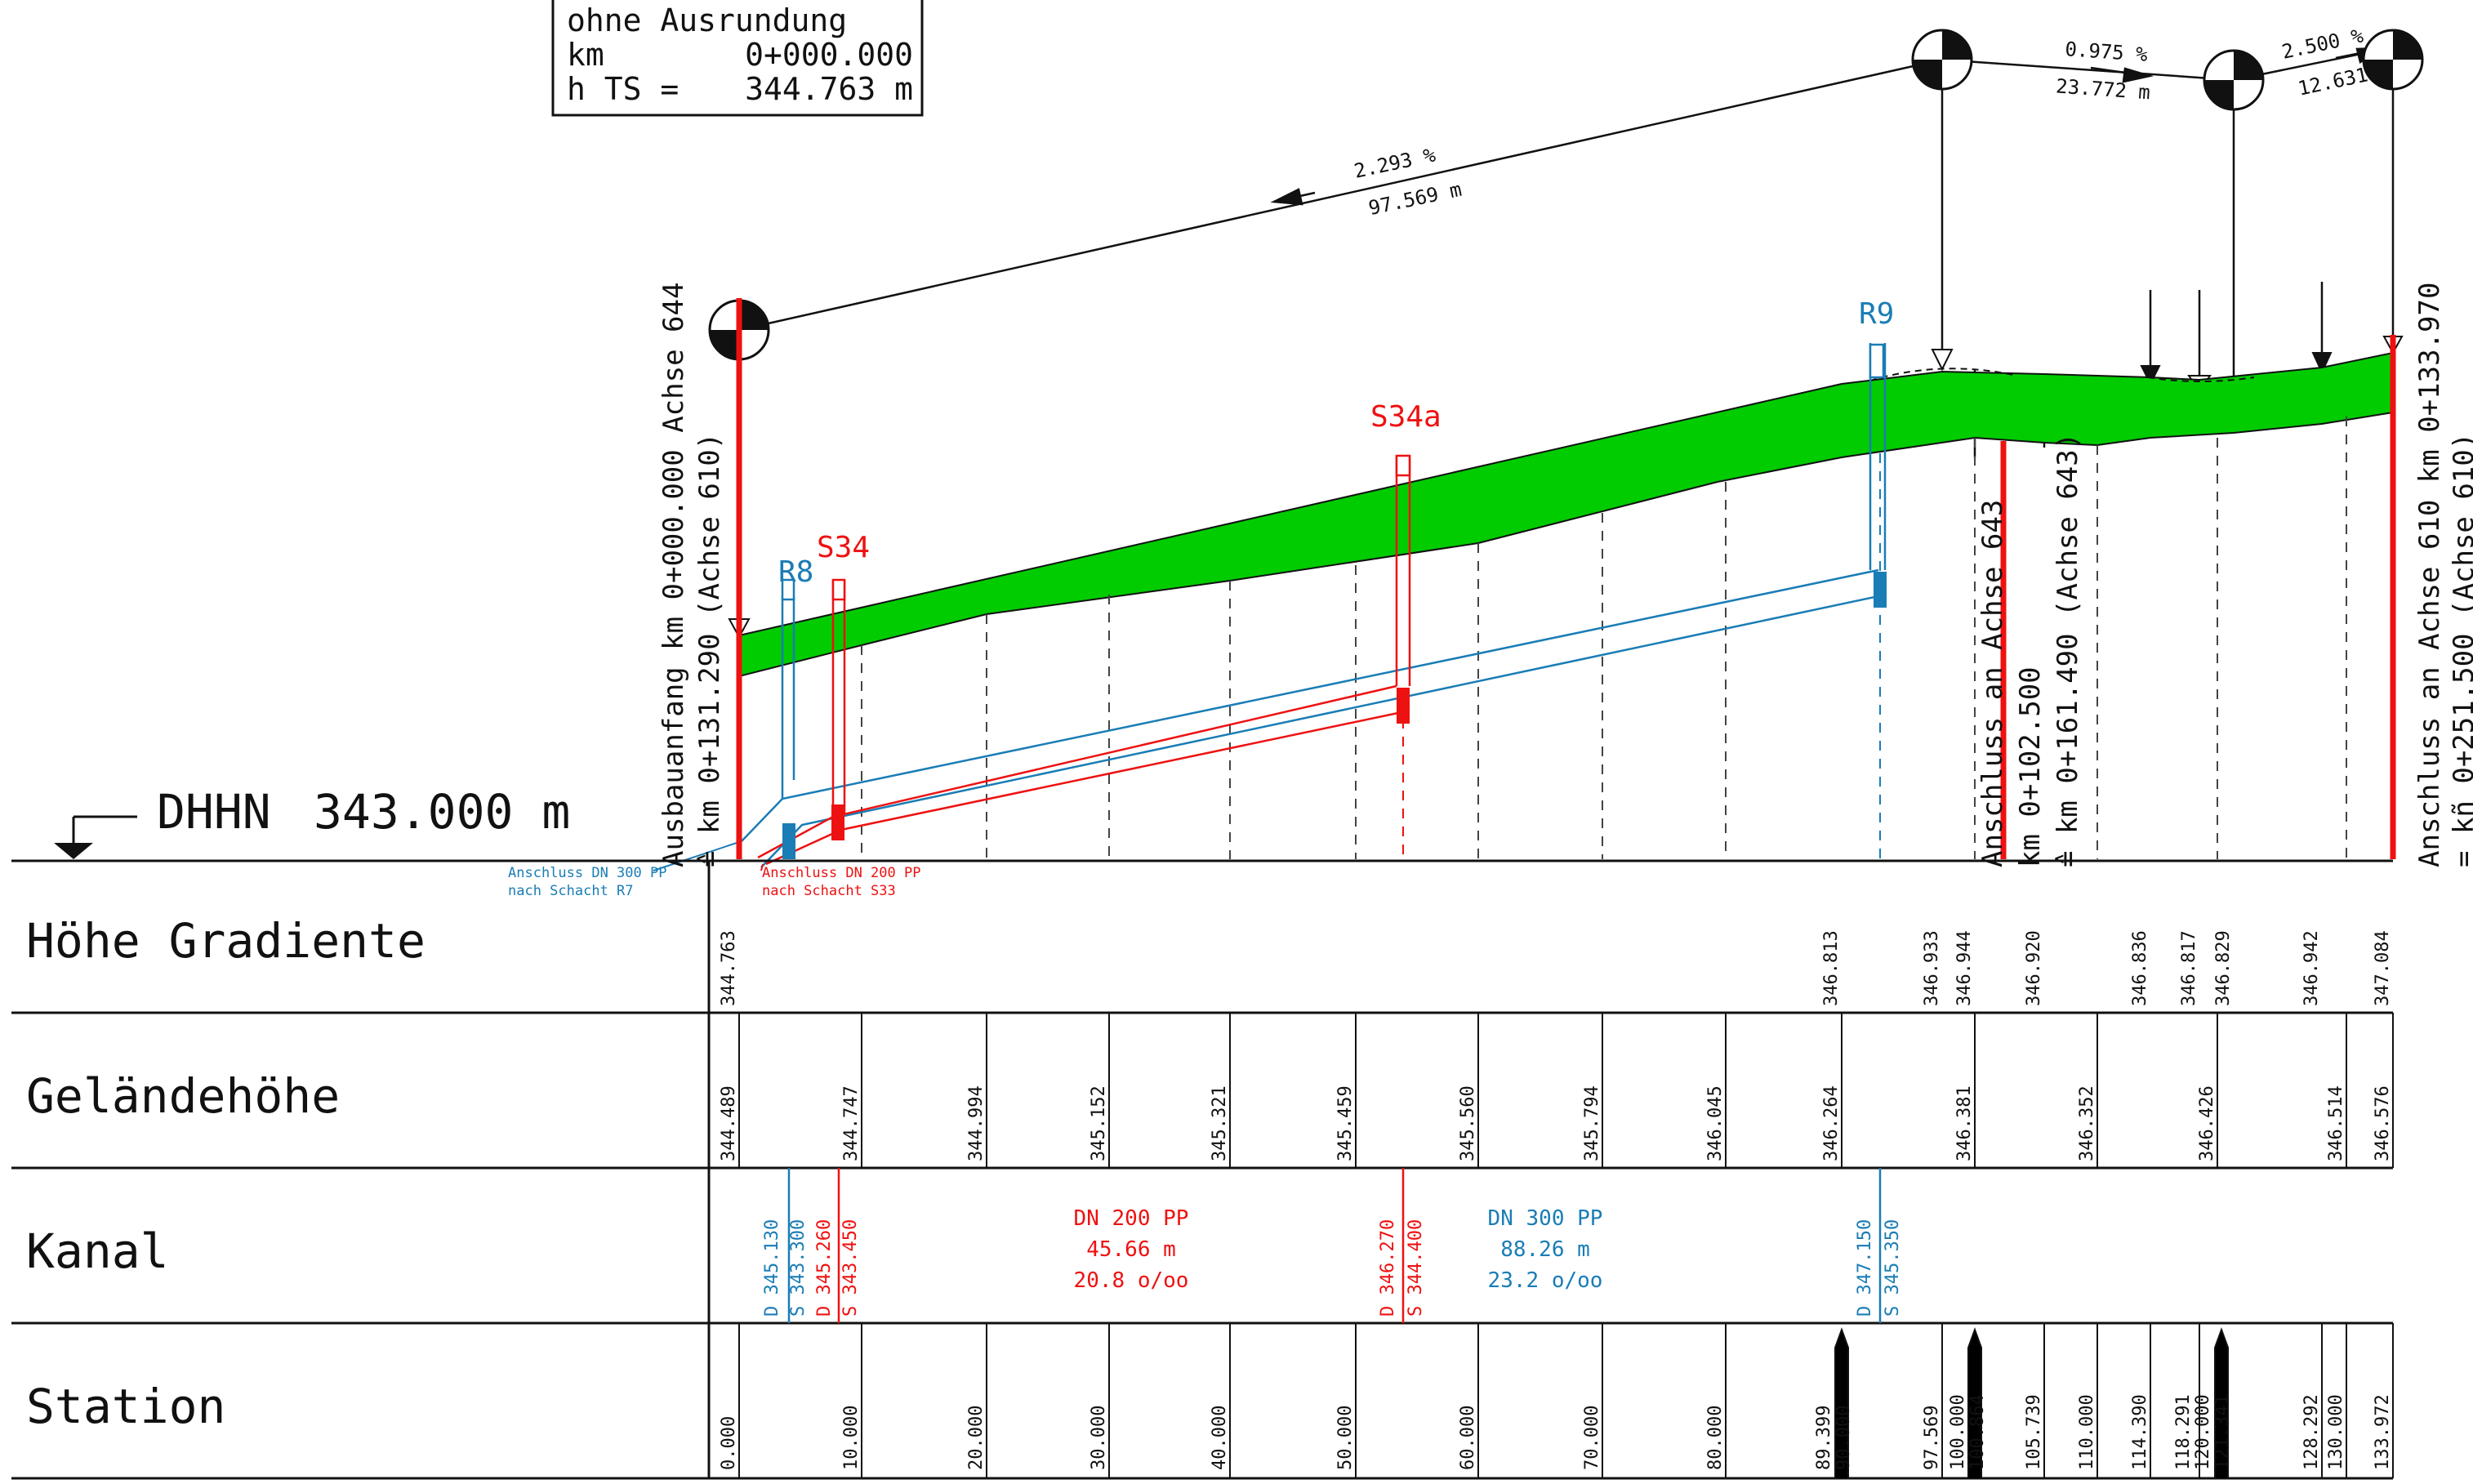 This screenshot has width=2473, height=1484. I want to click on red-pipe-length: 45.66 m, so click(1131, 1249).